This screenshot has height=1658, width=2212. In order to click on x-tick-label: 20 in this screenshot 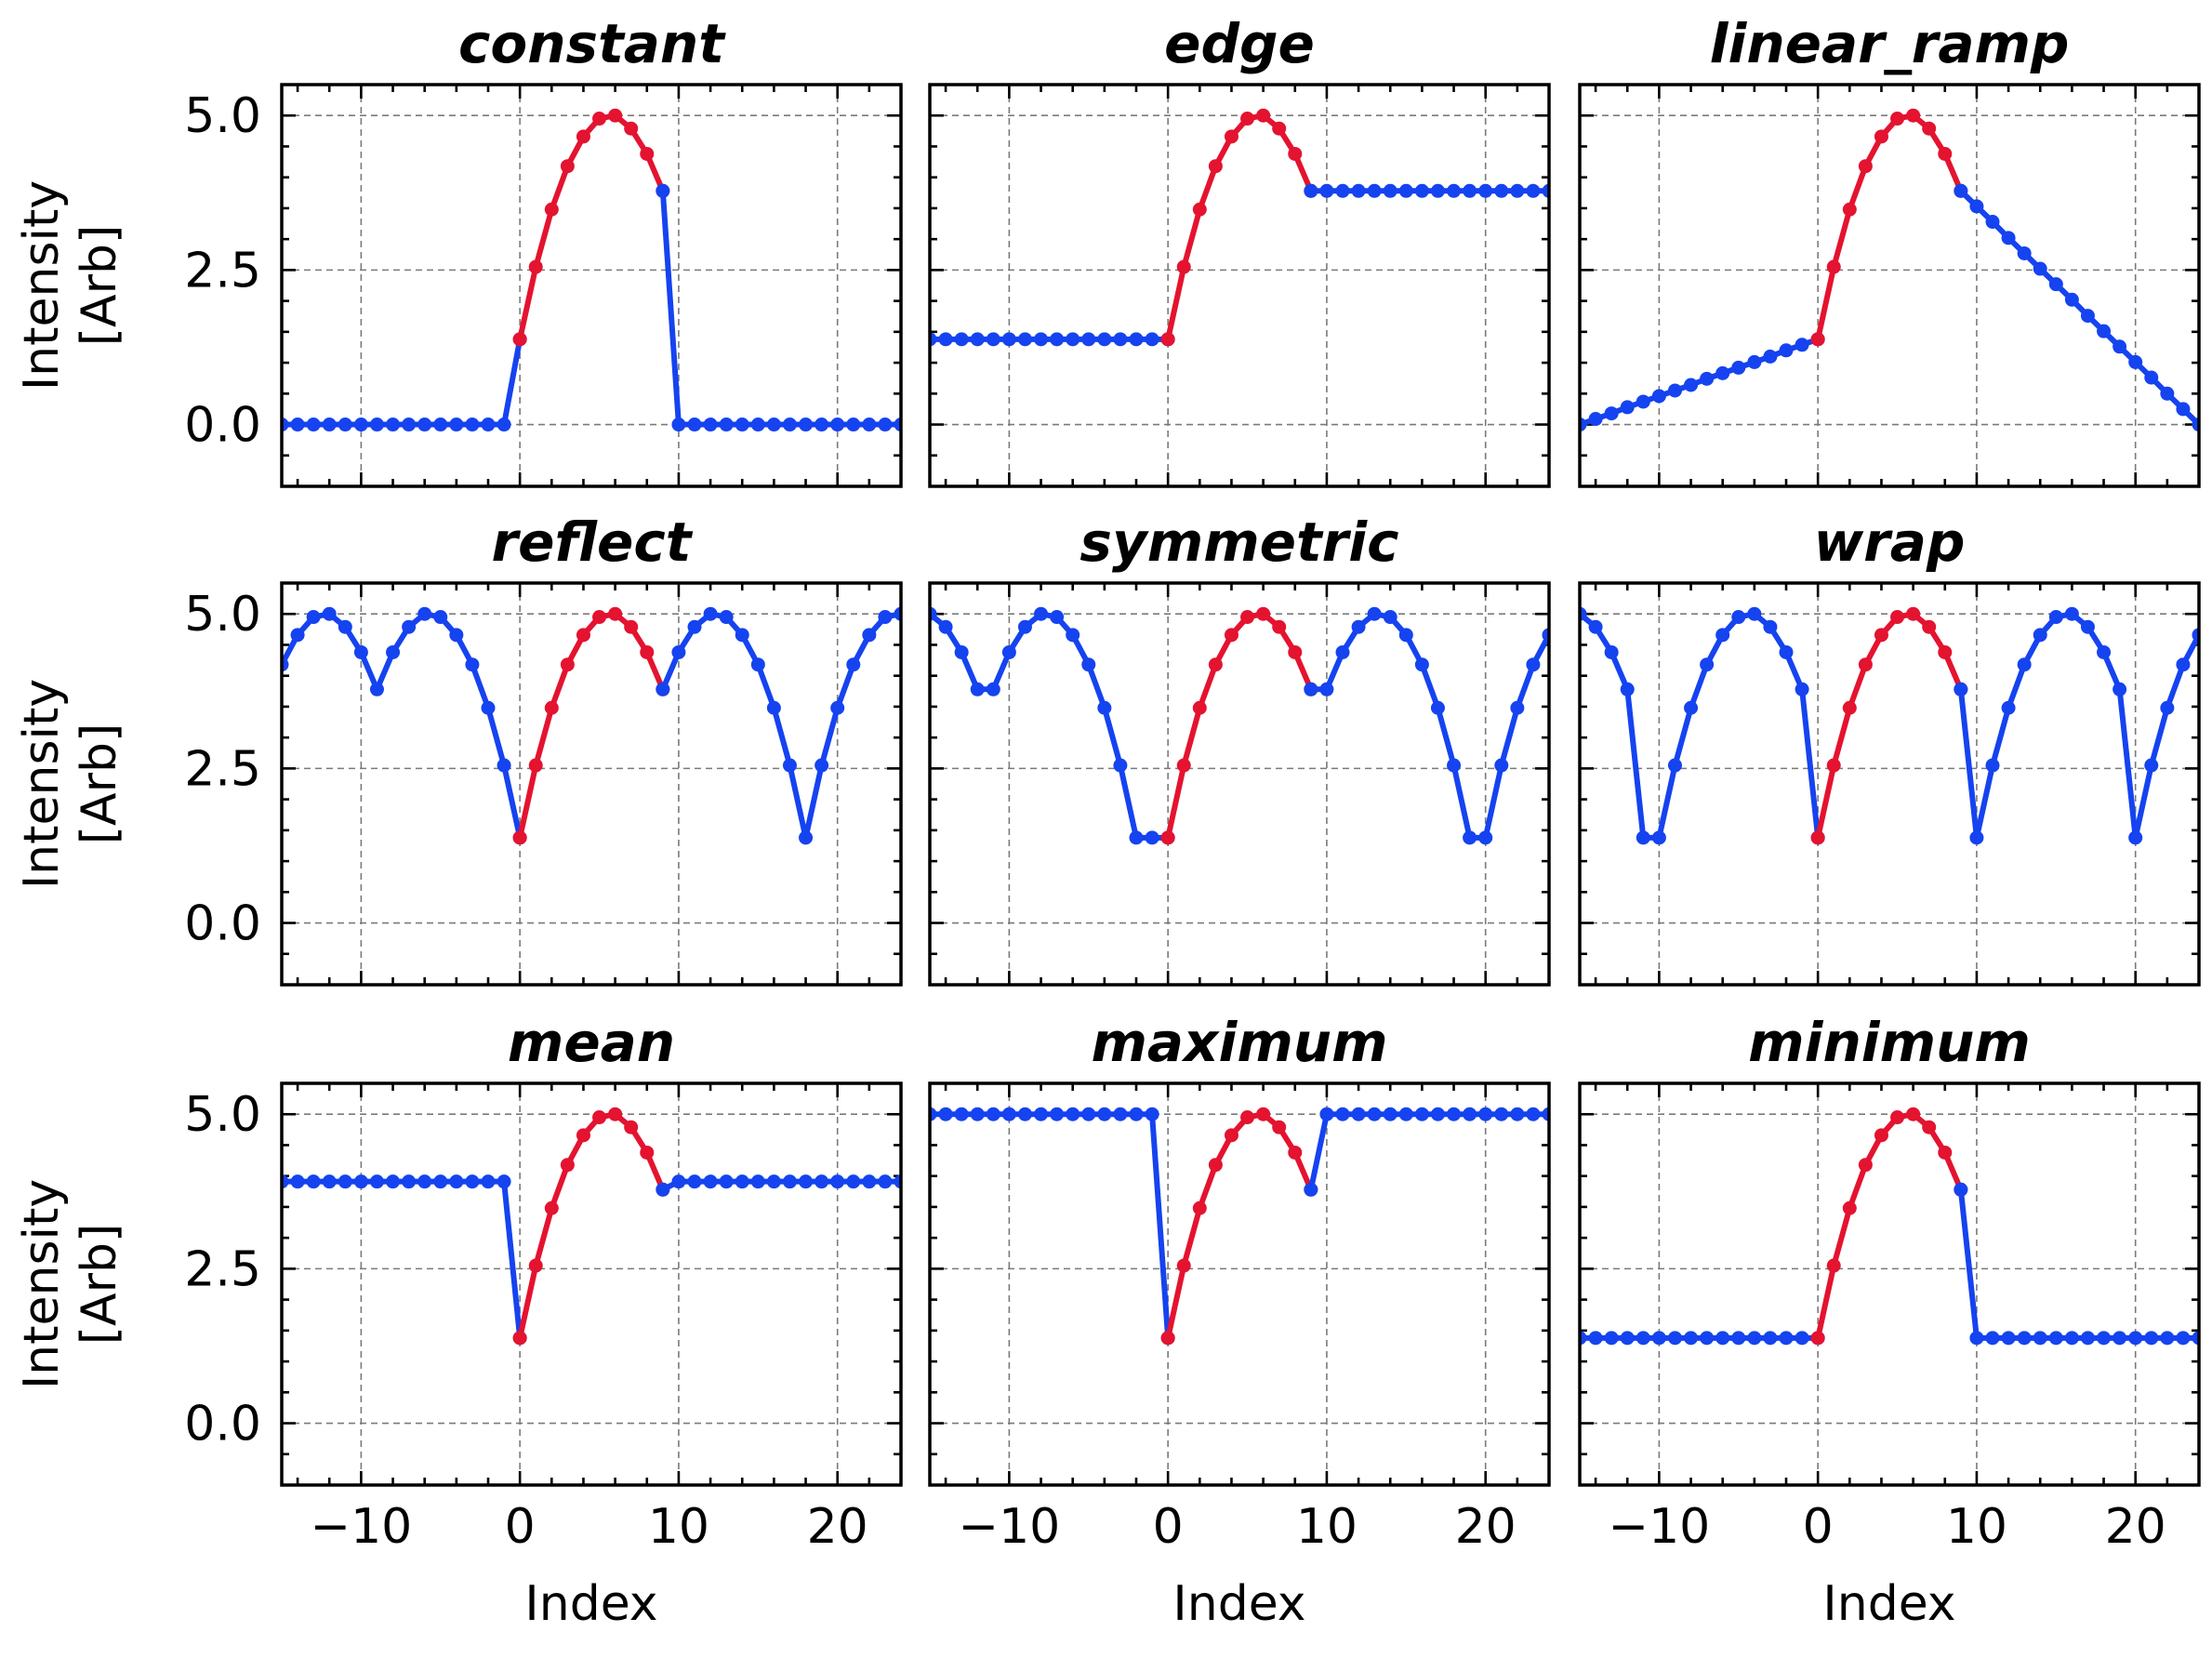, I will do `click(1486, 1527)`.